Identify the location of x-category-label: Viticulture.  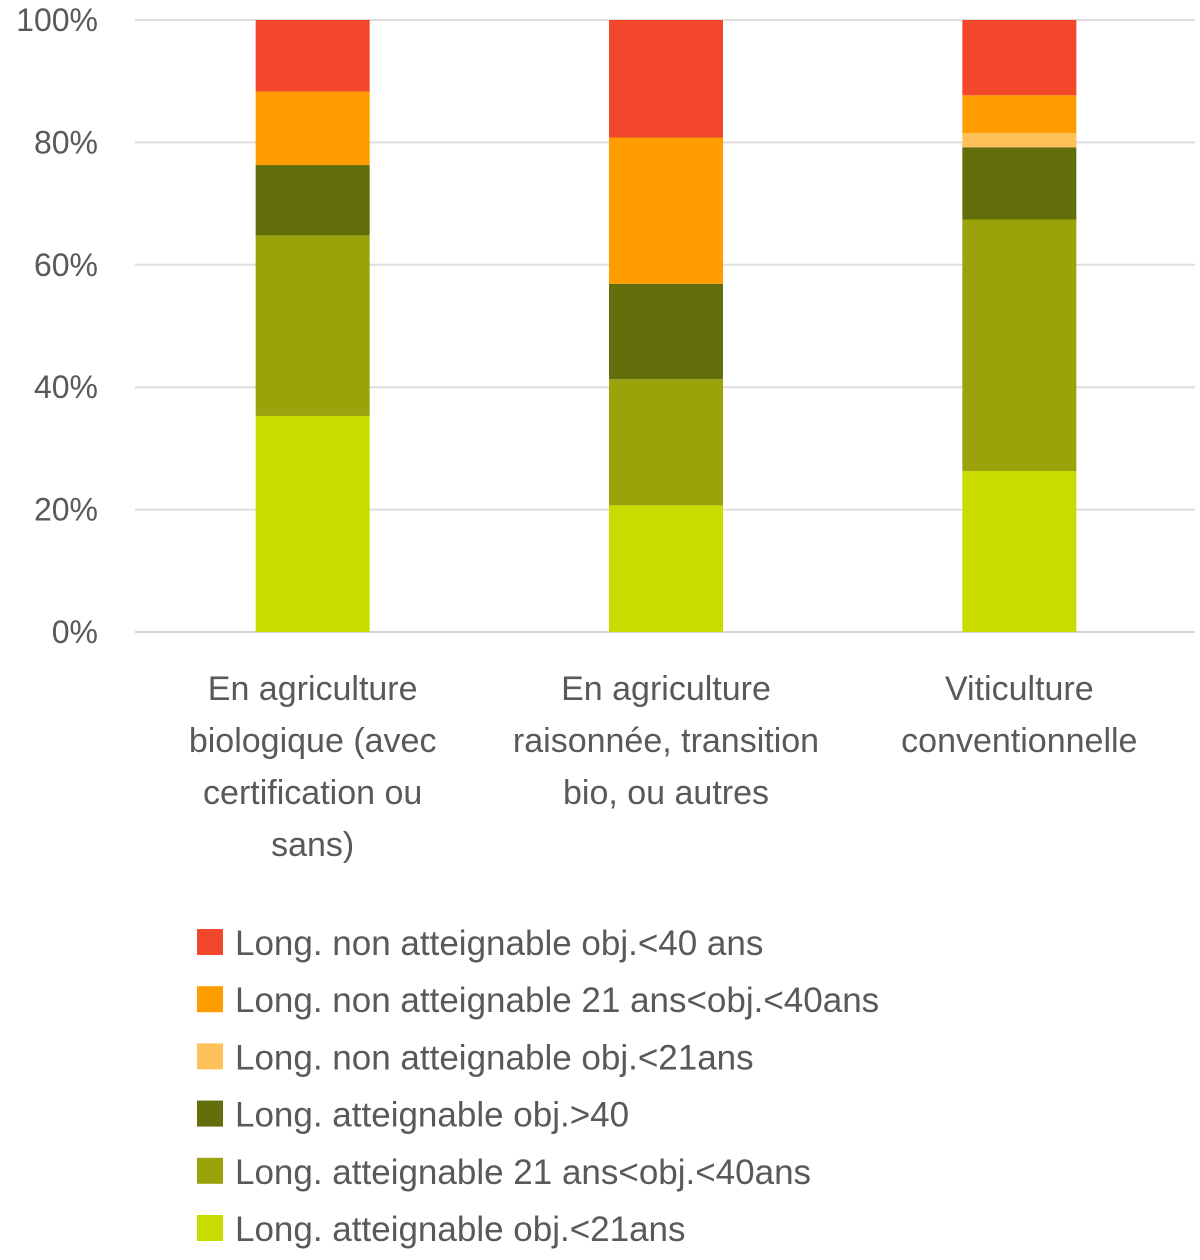
(1019, 689).